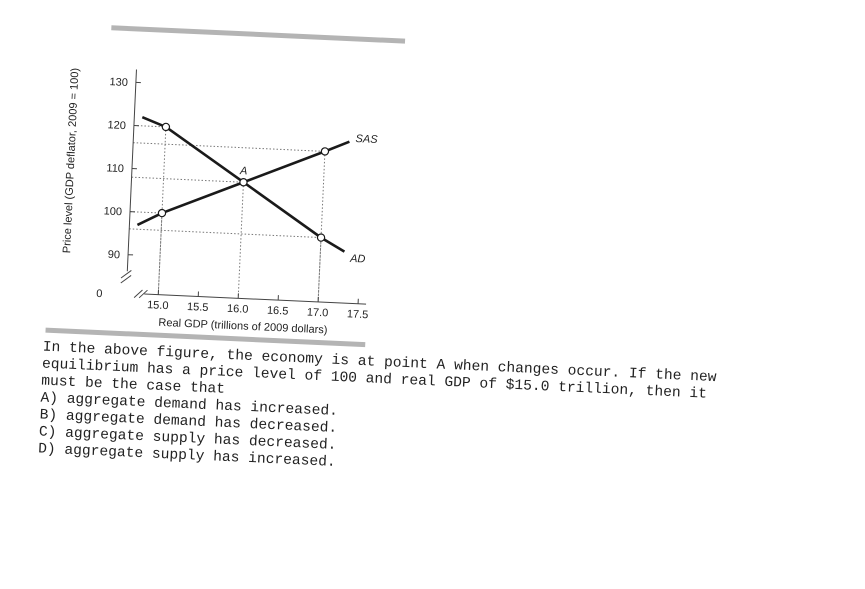 This screenshot has height=589, width=865. I want to click on top-rule, so click(258, 34).